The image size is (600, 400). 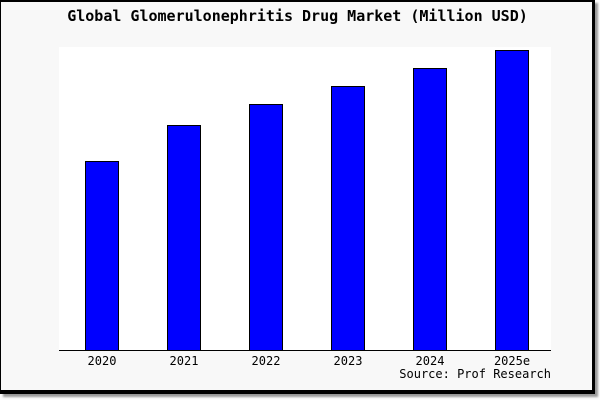 I want to click on x-tick-label-2021: 2021, so click(x=184, y=361).